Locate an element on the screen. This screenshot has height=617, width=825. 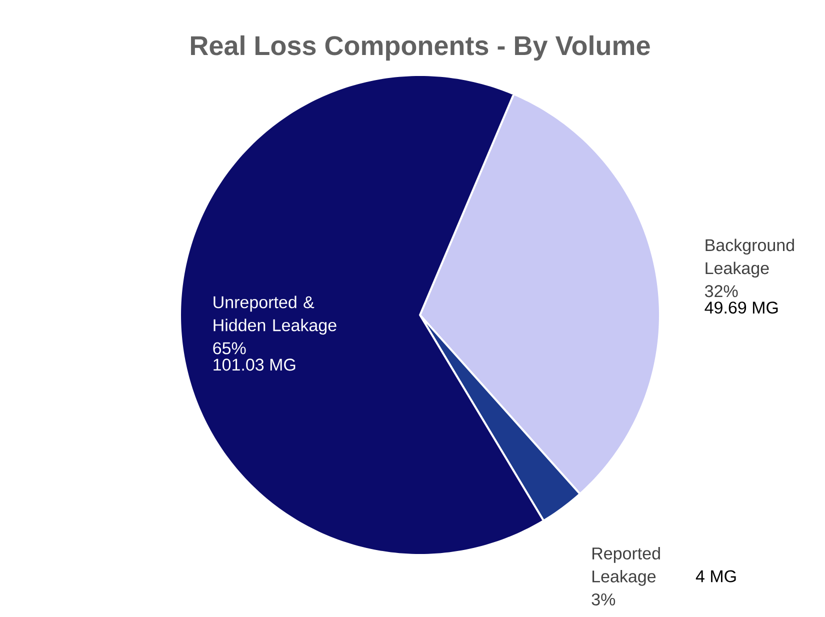
data-label: 3% is located at coordinates (604, 599).